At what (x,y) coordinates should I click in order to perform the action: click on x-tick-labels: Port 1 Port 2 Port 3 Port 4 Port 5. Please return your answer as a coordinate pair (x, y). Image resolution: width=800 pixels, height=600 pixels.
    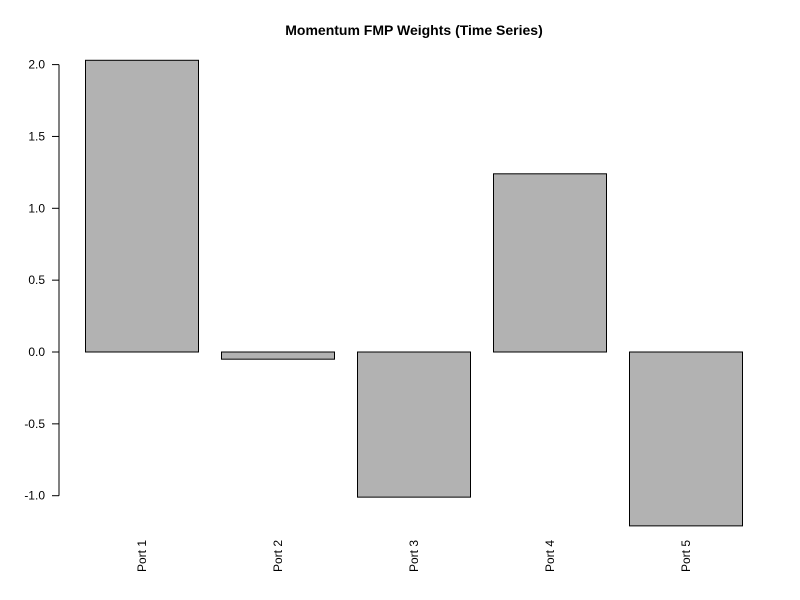
    Looking at the image, I should click on (414, 556).